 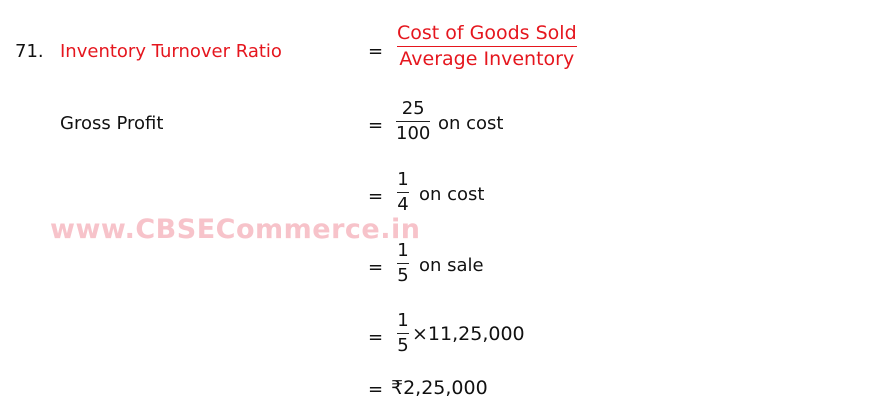 I want to click on denominator: 100, so click(x=413, y=133).